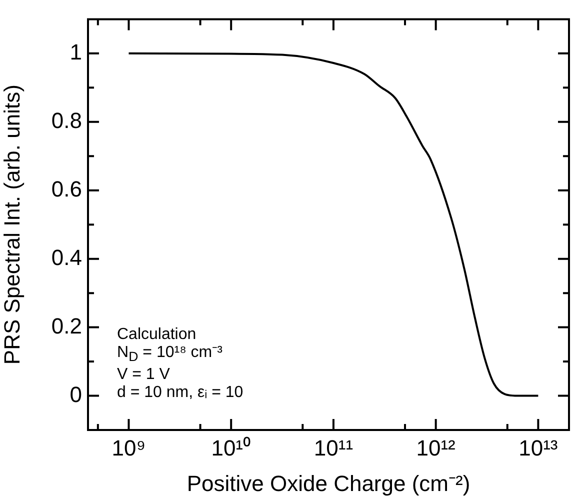 This screenshot has width=571, height=502. What do you see at coordinates (436, 447) in the screenshot?
I see `x-tick-label: 10¹²` at bounding box center [436, 447].